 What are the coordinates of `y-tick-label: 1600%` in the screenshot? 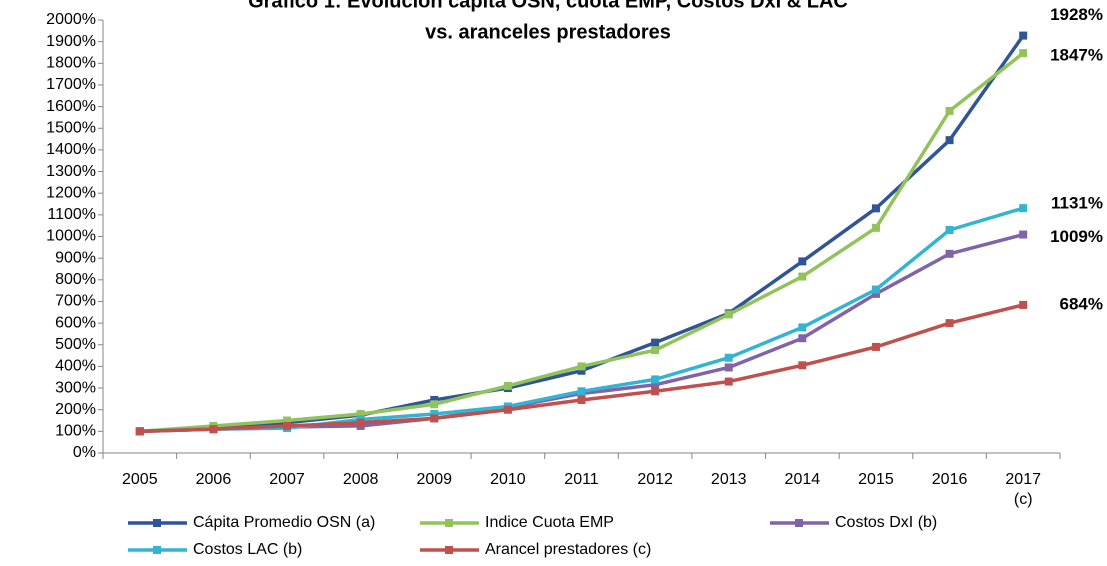 It's located at (71, 106).